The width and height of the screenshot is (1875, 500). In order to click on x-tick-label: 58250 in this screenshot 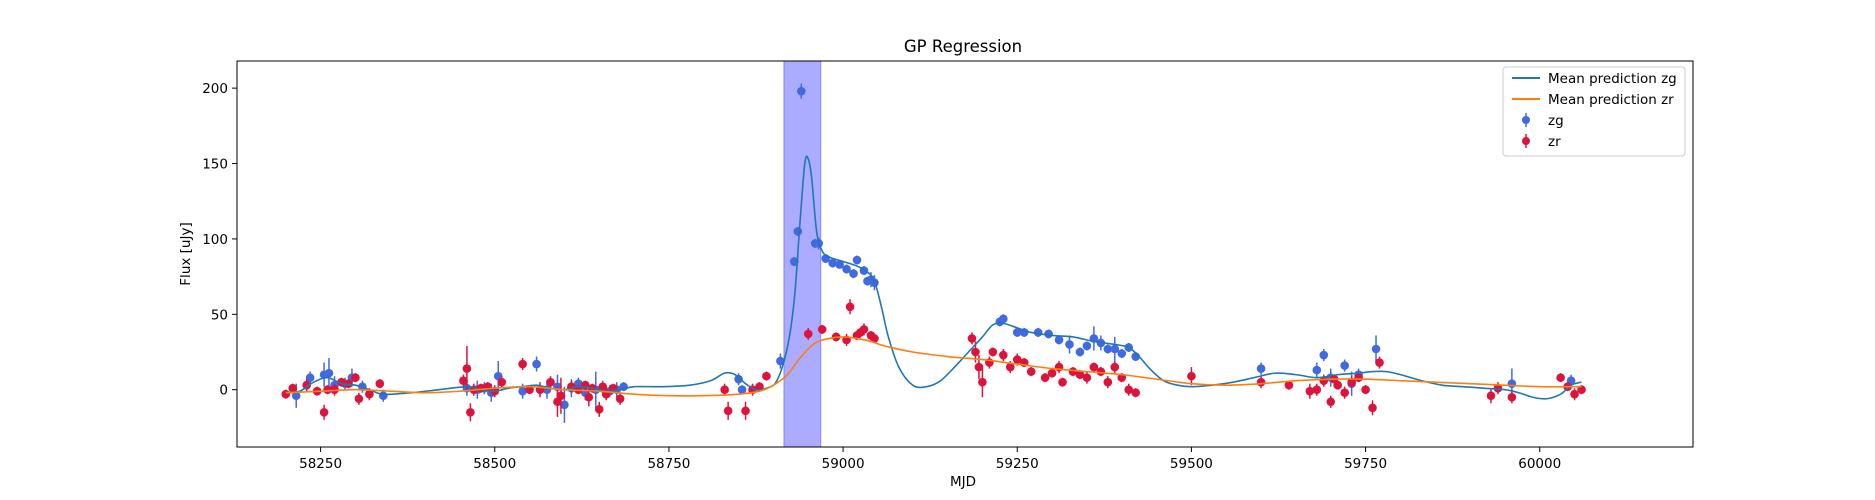, I will do `click(320, 464)`.